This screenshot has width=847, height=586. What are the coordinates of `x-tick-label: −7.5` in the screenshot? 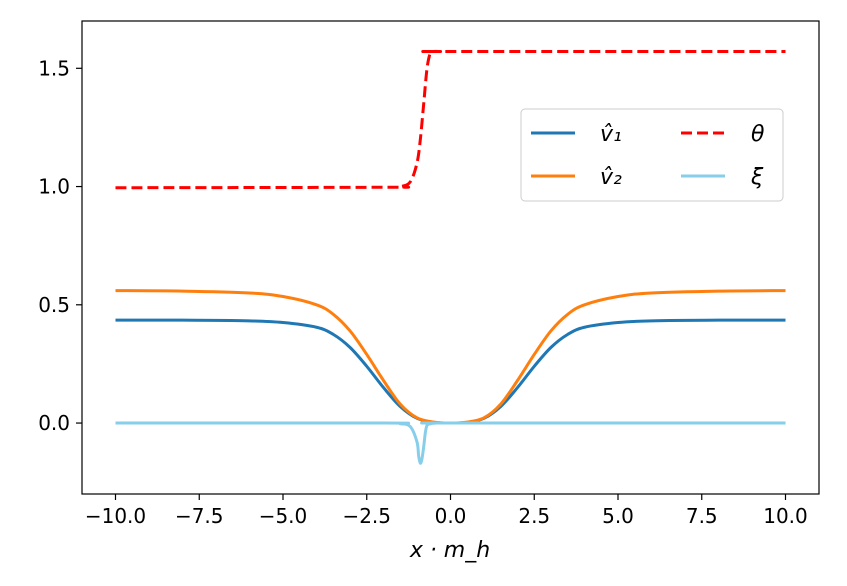 It's located at (199, 516).